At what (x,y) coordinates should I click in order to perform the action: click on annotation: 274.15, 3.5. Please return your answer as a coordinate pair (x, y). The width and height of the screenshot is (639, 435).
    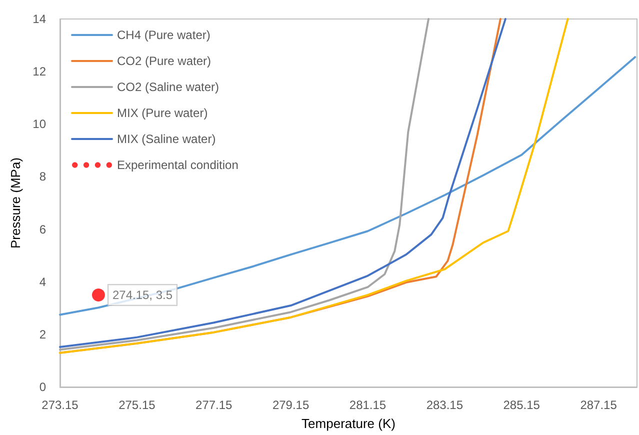
    Looking at the image, I should click on (142, 295).